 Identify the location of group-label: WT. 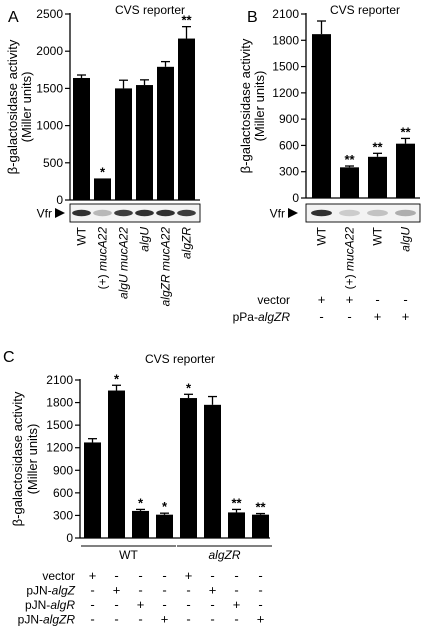
(128, 555).